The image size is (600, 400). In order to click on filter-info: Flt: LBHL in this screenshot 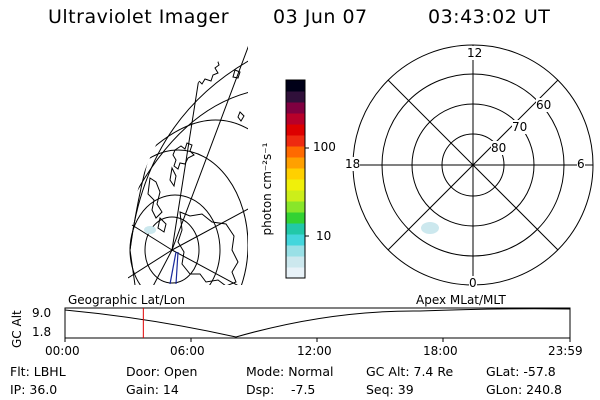, I will do `click(38, 371)`.